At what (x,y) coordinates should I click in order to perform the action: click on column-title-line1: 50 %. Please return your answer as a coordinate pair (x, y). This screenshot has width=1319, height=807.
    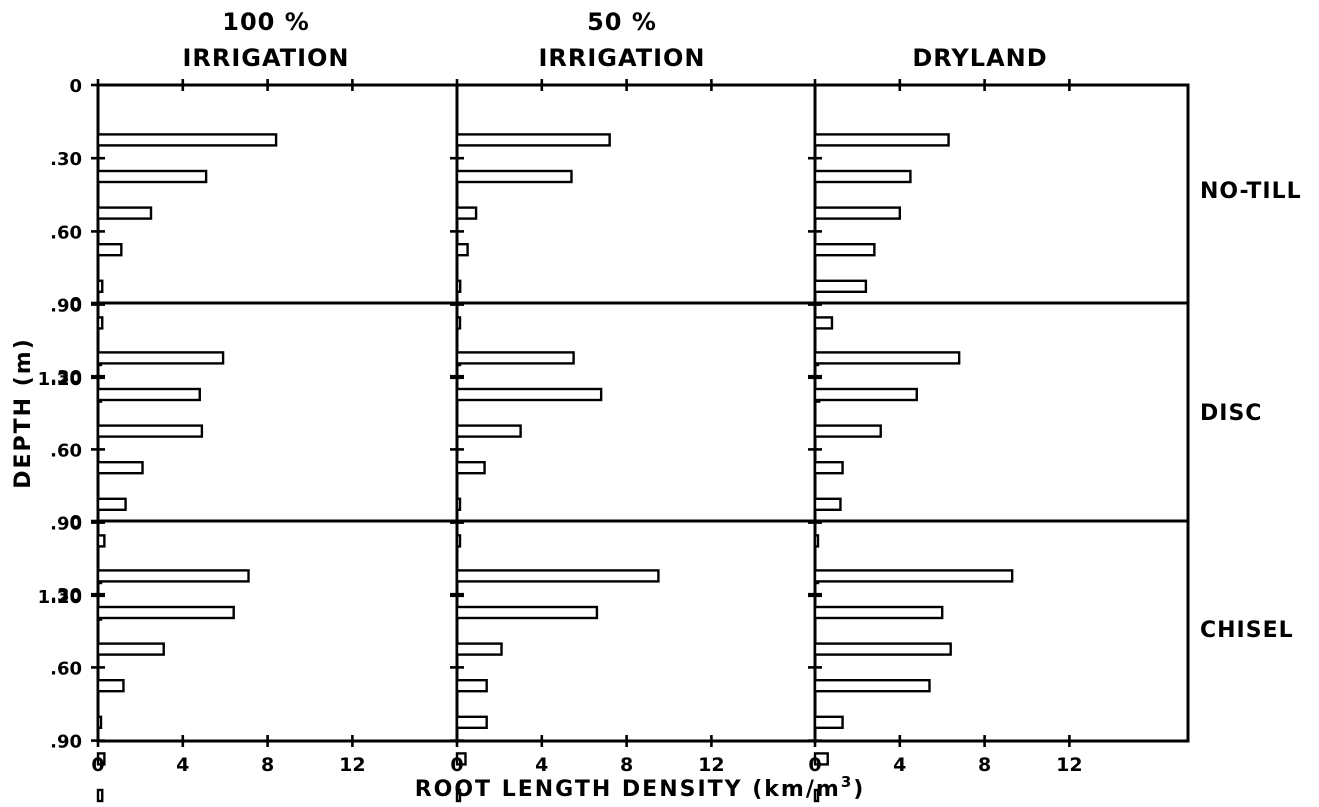
    Looking at the image, I should click on (622, 22).